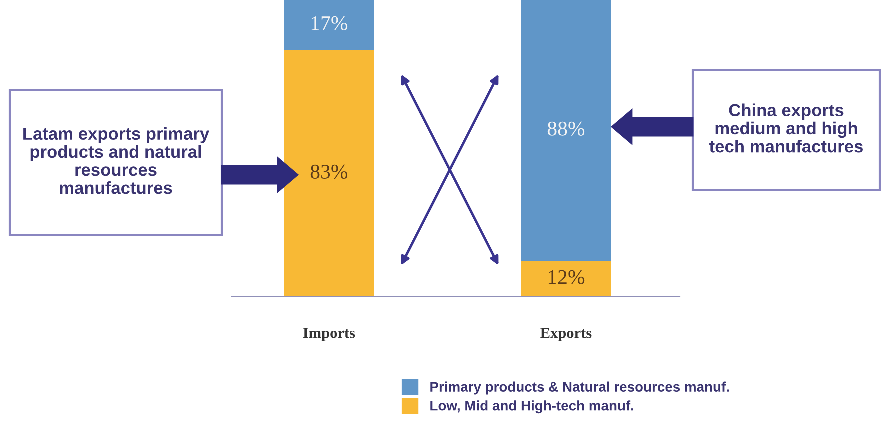 The height and width of the screenshot is (421, 890). I want to click on data-label: 88%, so click(566, 129).